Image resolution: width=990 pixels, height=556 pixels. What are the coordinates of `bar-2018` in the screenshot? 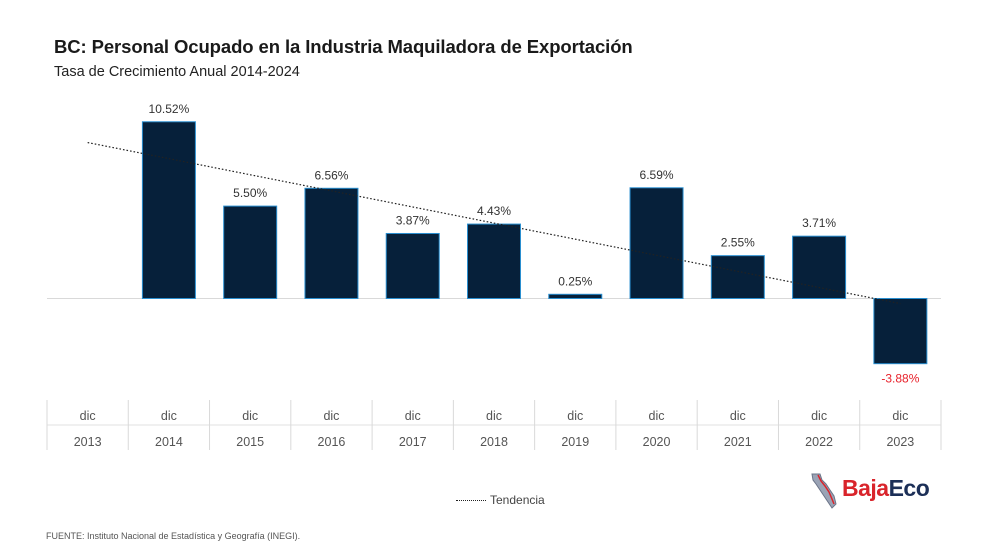 It's located at (494, 261).